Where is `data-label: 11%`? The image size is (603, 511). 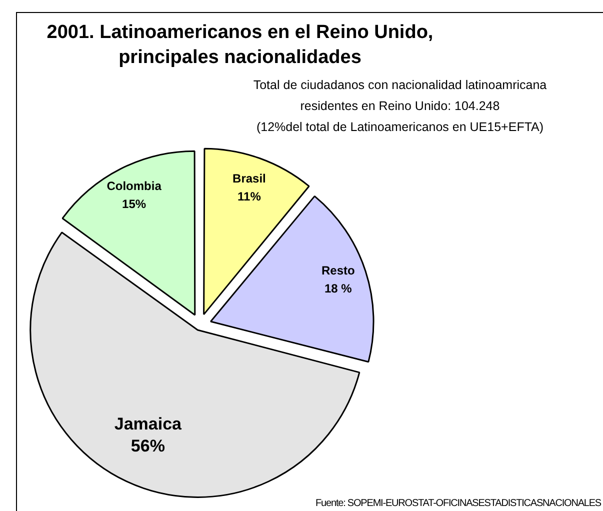 data-label: 11% is located at coordinates (250, 197).